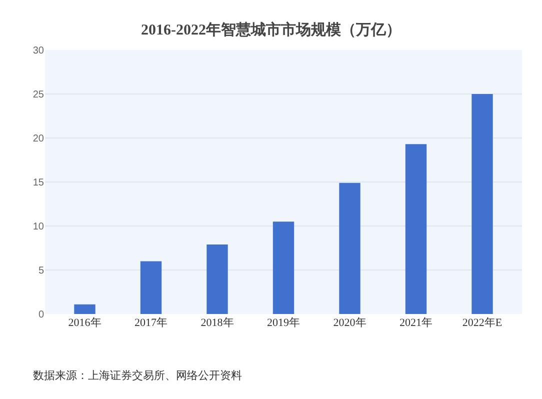  What do you see at coordinates (41, 271) in the screenshot?
I see `y-tick-label: 5` at bounding box center [41, 271].